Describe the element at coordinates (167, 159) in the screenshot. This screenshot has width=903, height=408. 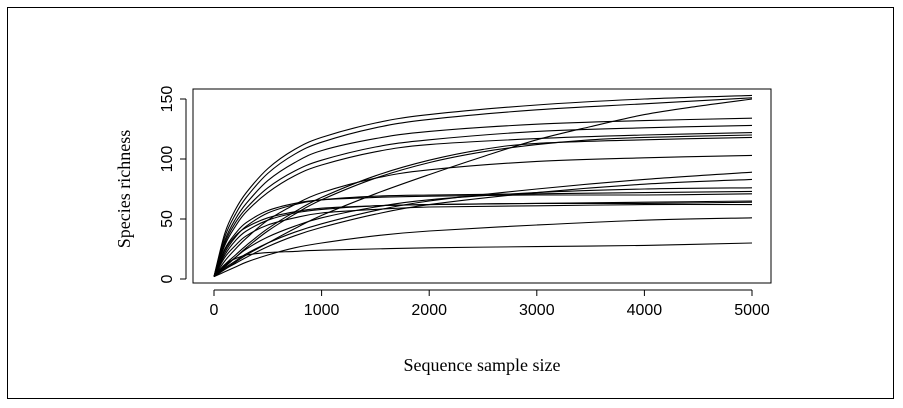
I see `y-tick-label: 100` at that location.